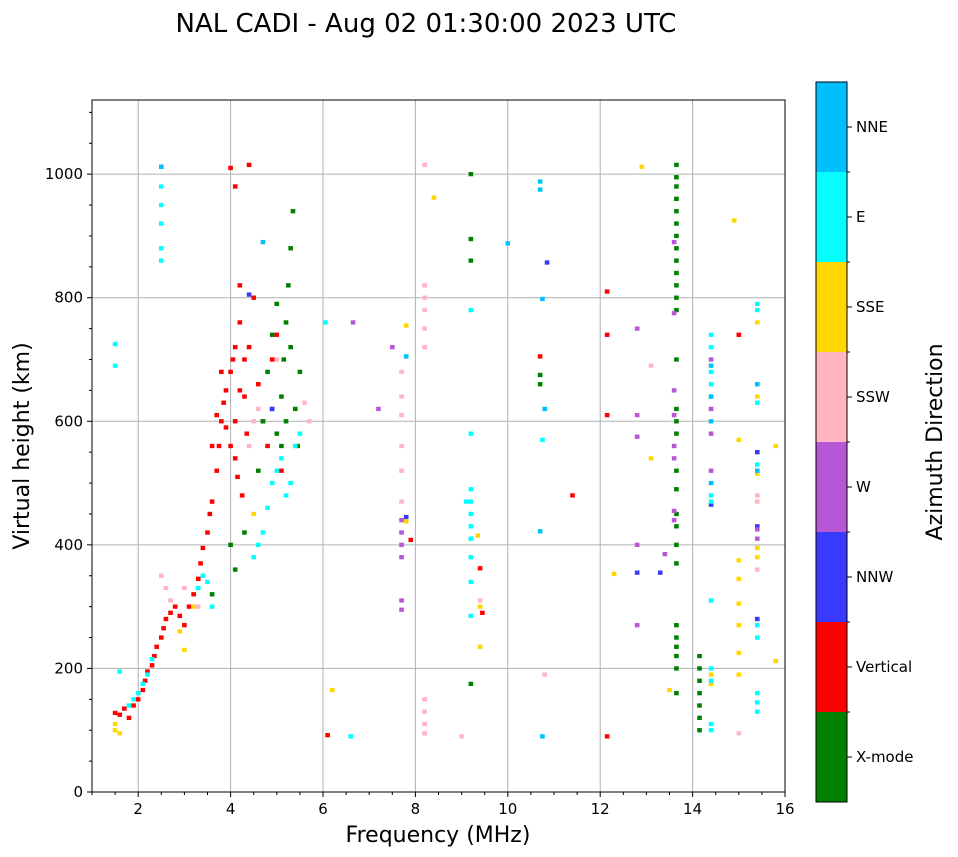  Describe the element at coordinates (935, 441) in the screenshot. I see `colorbar-title: Azimuth Direction` at that location.